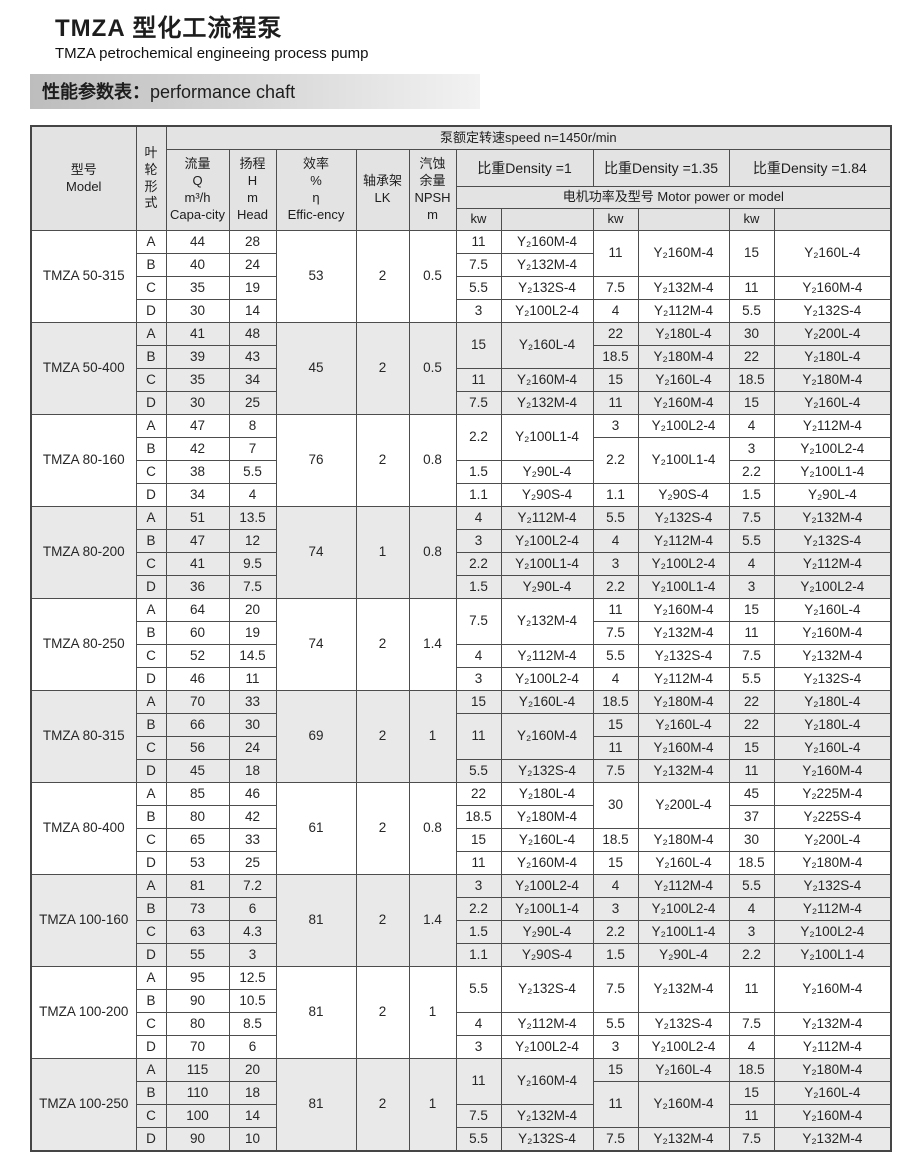 Image resolution: width=900 pixels, height=1152 pixels. I want to click on page-title: TMZA 型化工流程泵, so click(169, 28).